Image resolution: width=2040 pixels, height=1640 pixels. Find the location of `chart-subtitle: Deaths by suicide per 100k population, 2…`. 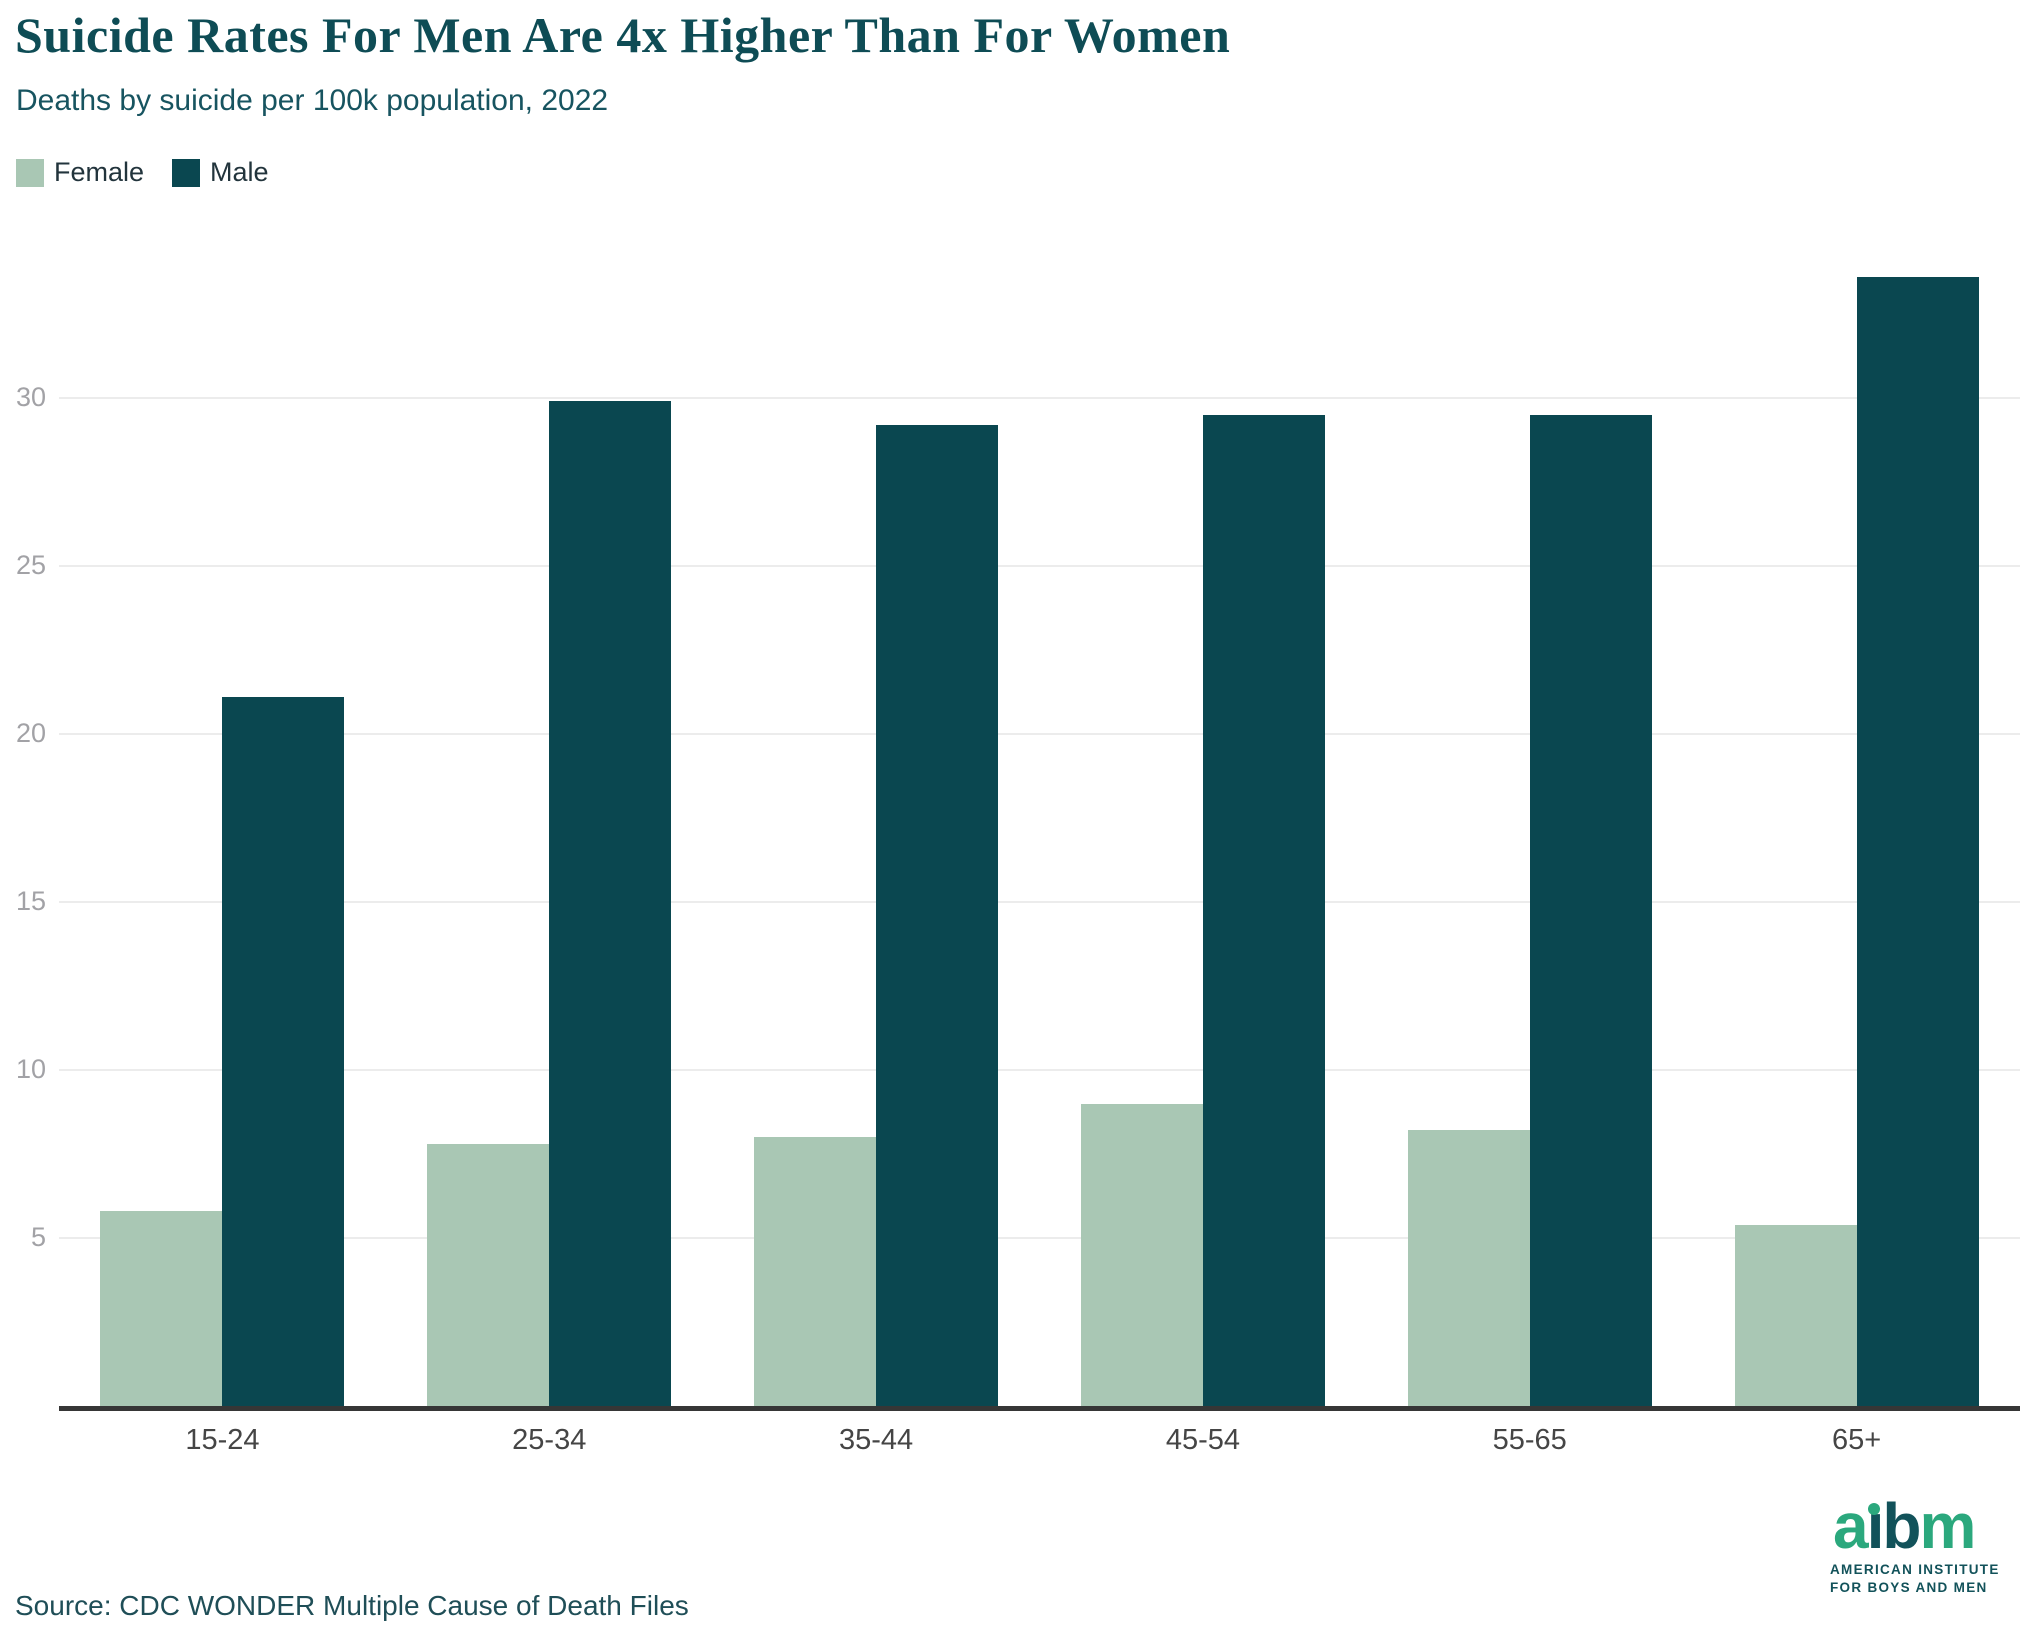

chart-subtitle: Deaths by suicide per 100k population, 2… is located at coordinates (312, 100).